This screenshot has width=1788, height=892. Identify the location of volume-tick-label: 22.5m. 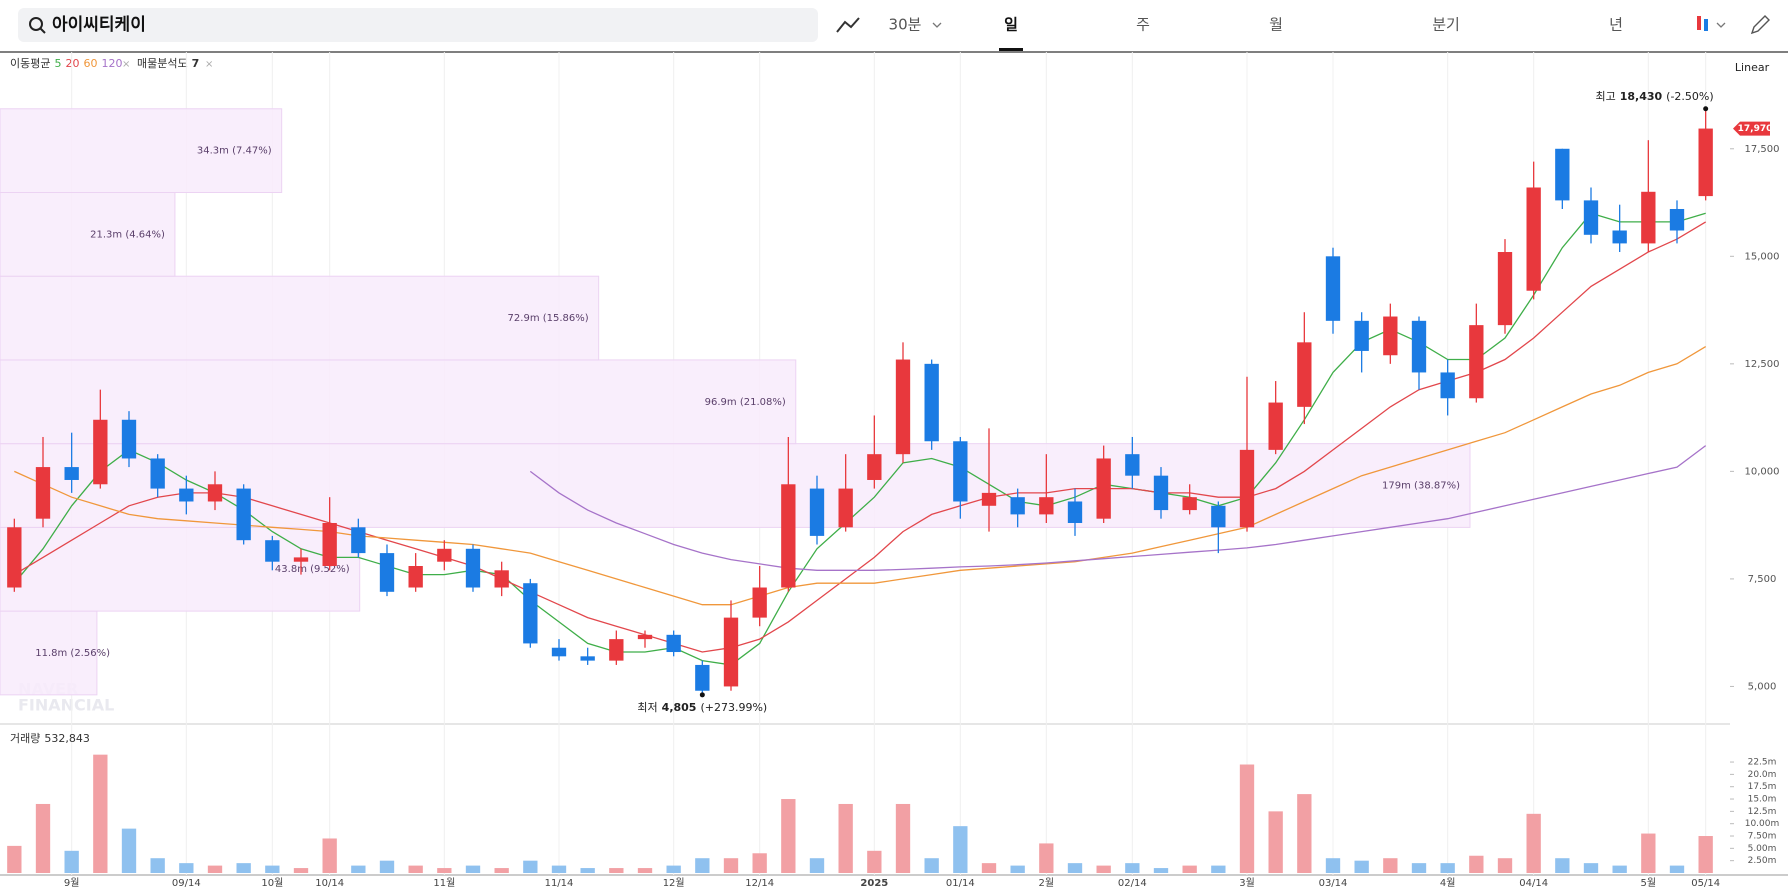
(1762, 763).